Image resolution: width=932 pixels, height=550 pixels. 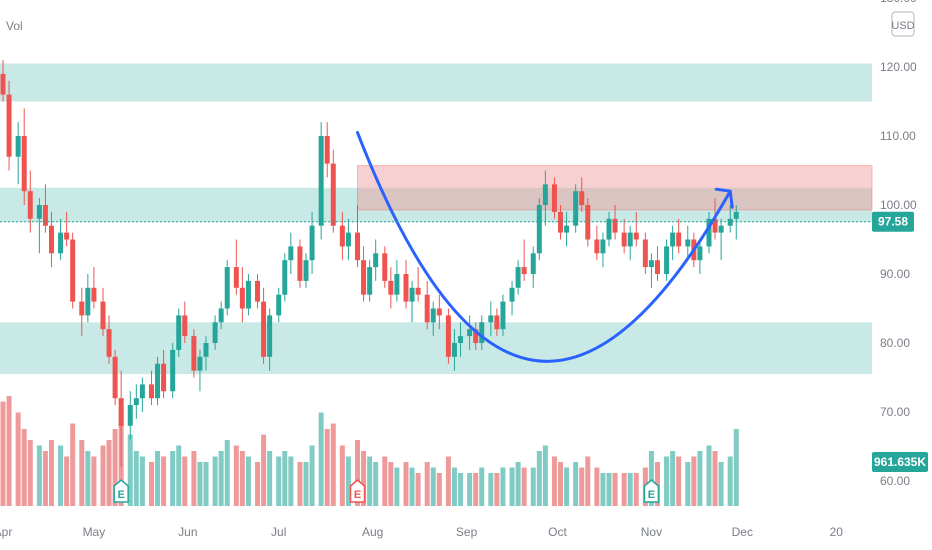 I want to click on volume-indicator-label: Vol, so click(x=14, y=26).